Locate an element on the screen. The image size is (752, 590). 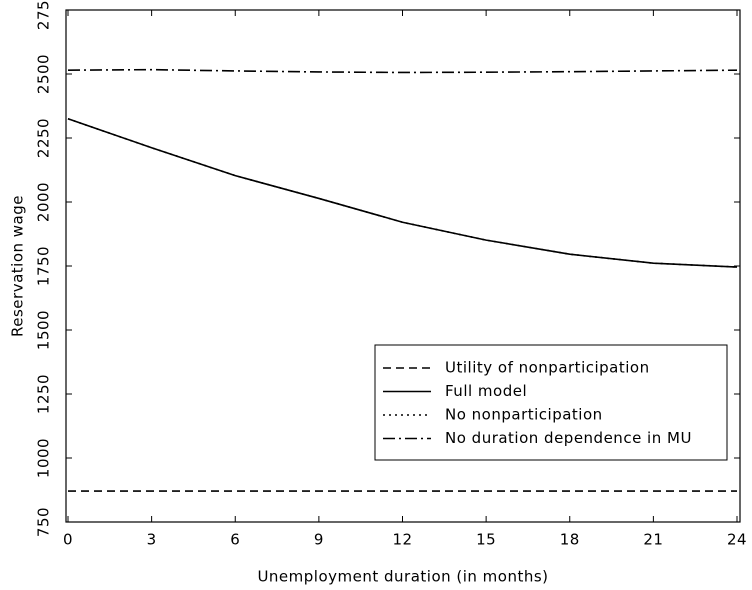
x-axis-label: Unemployment duration (in months) is located at coordinates (402, 577).